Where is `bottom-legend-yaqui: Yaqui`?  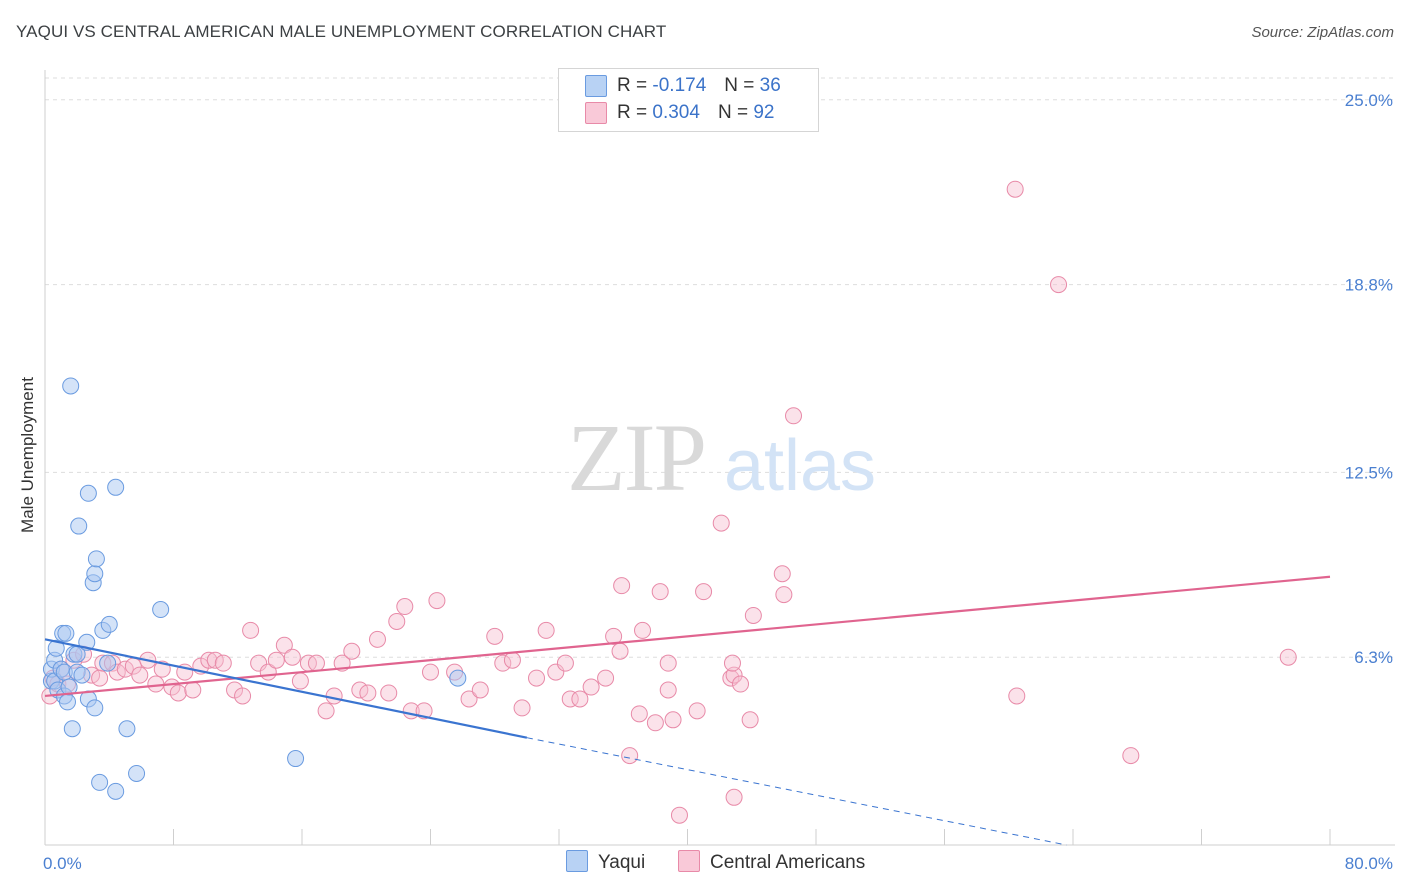 bottom-legend-yaqui: Yaqui is located at coordinates (606, 862).